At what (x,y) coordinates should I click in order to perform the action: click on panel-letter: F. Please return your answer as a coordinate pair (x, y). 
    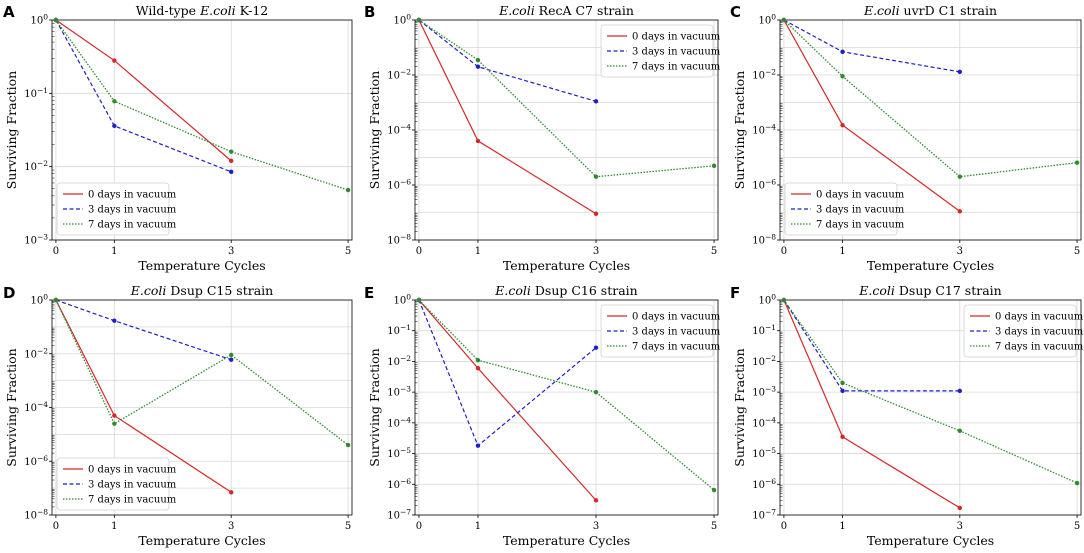
    Looking at the image, I should click on (735, 293).